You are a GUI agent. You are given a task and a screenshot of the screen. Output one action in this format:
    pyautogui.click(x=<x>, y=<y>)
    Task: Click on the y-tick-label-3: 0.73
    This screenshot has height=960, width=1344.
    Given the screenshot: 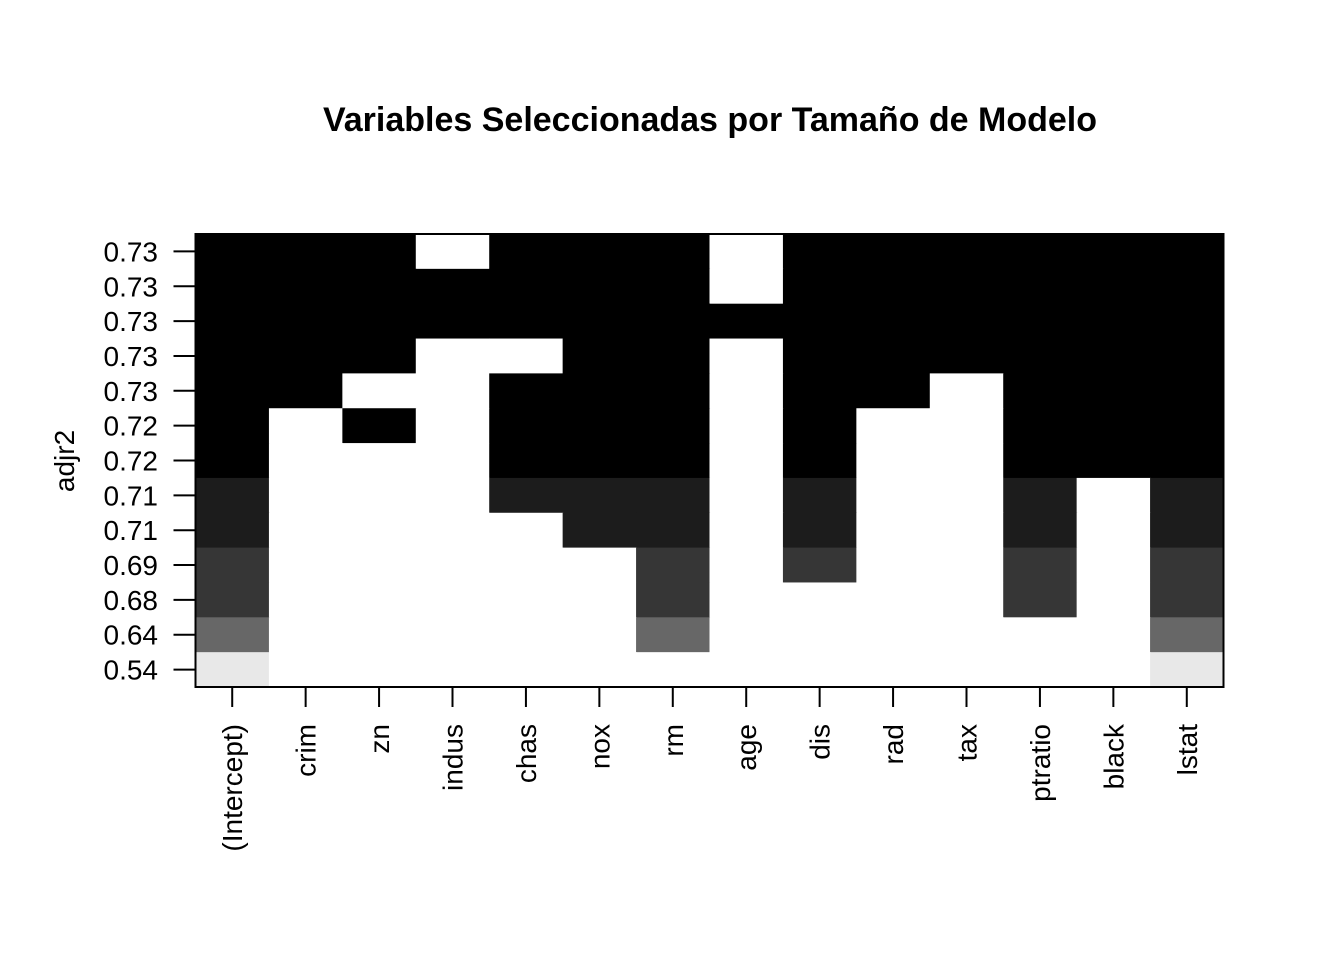 What is the action you would take?
    pyautogui.click(x=131, y=356)
    